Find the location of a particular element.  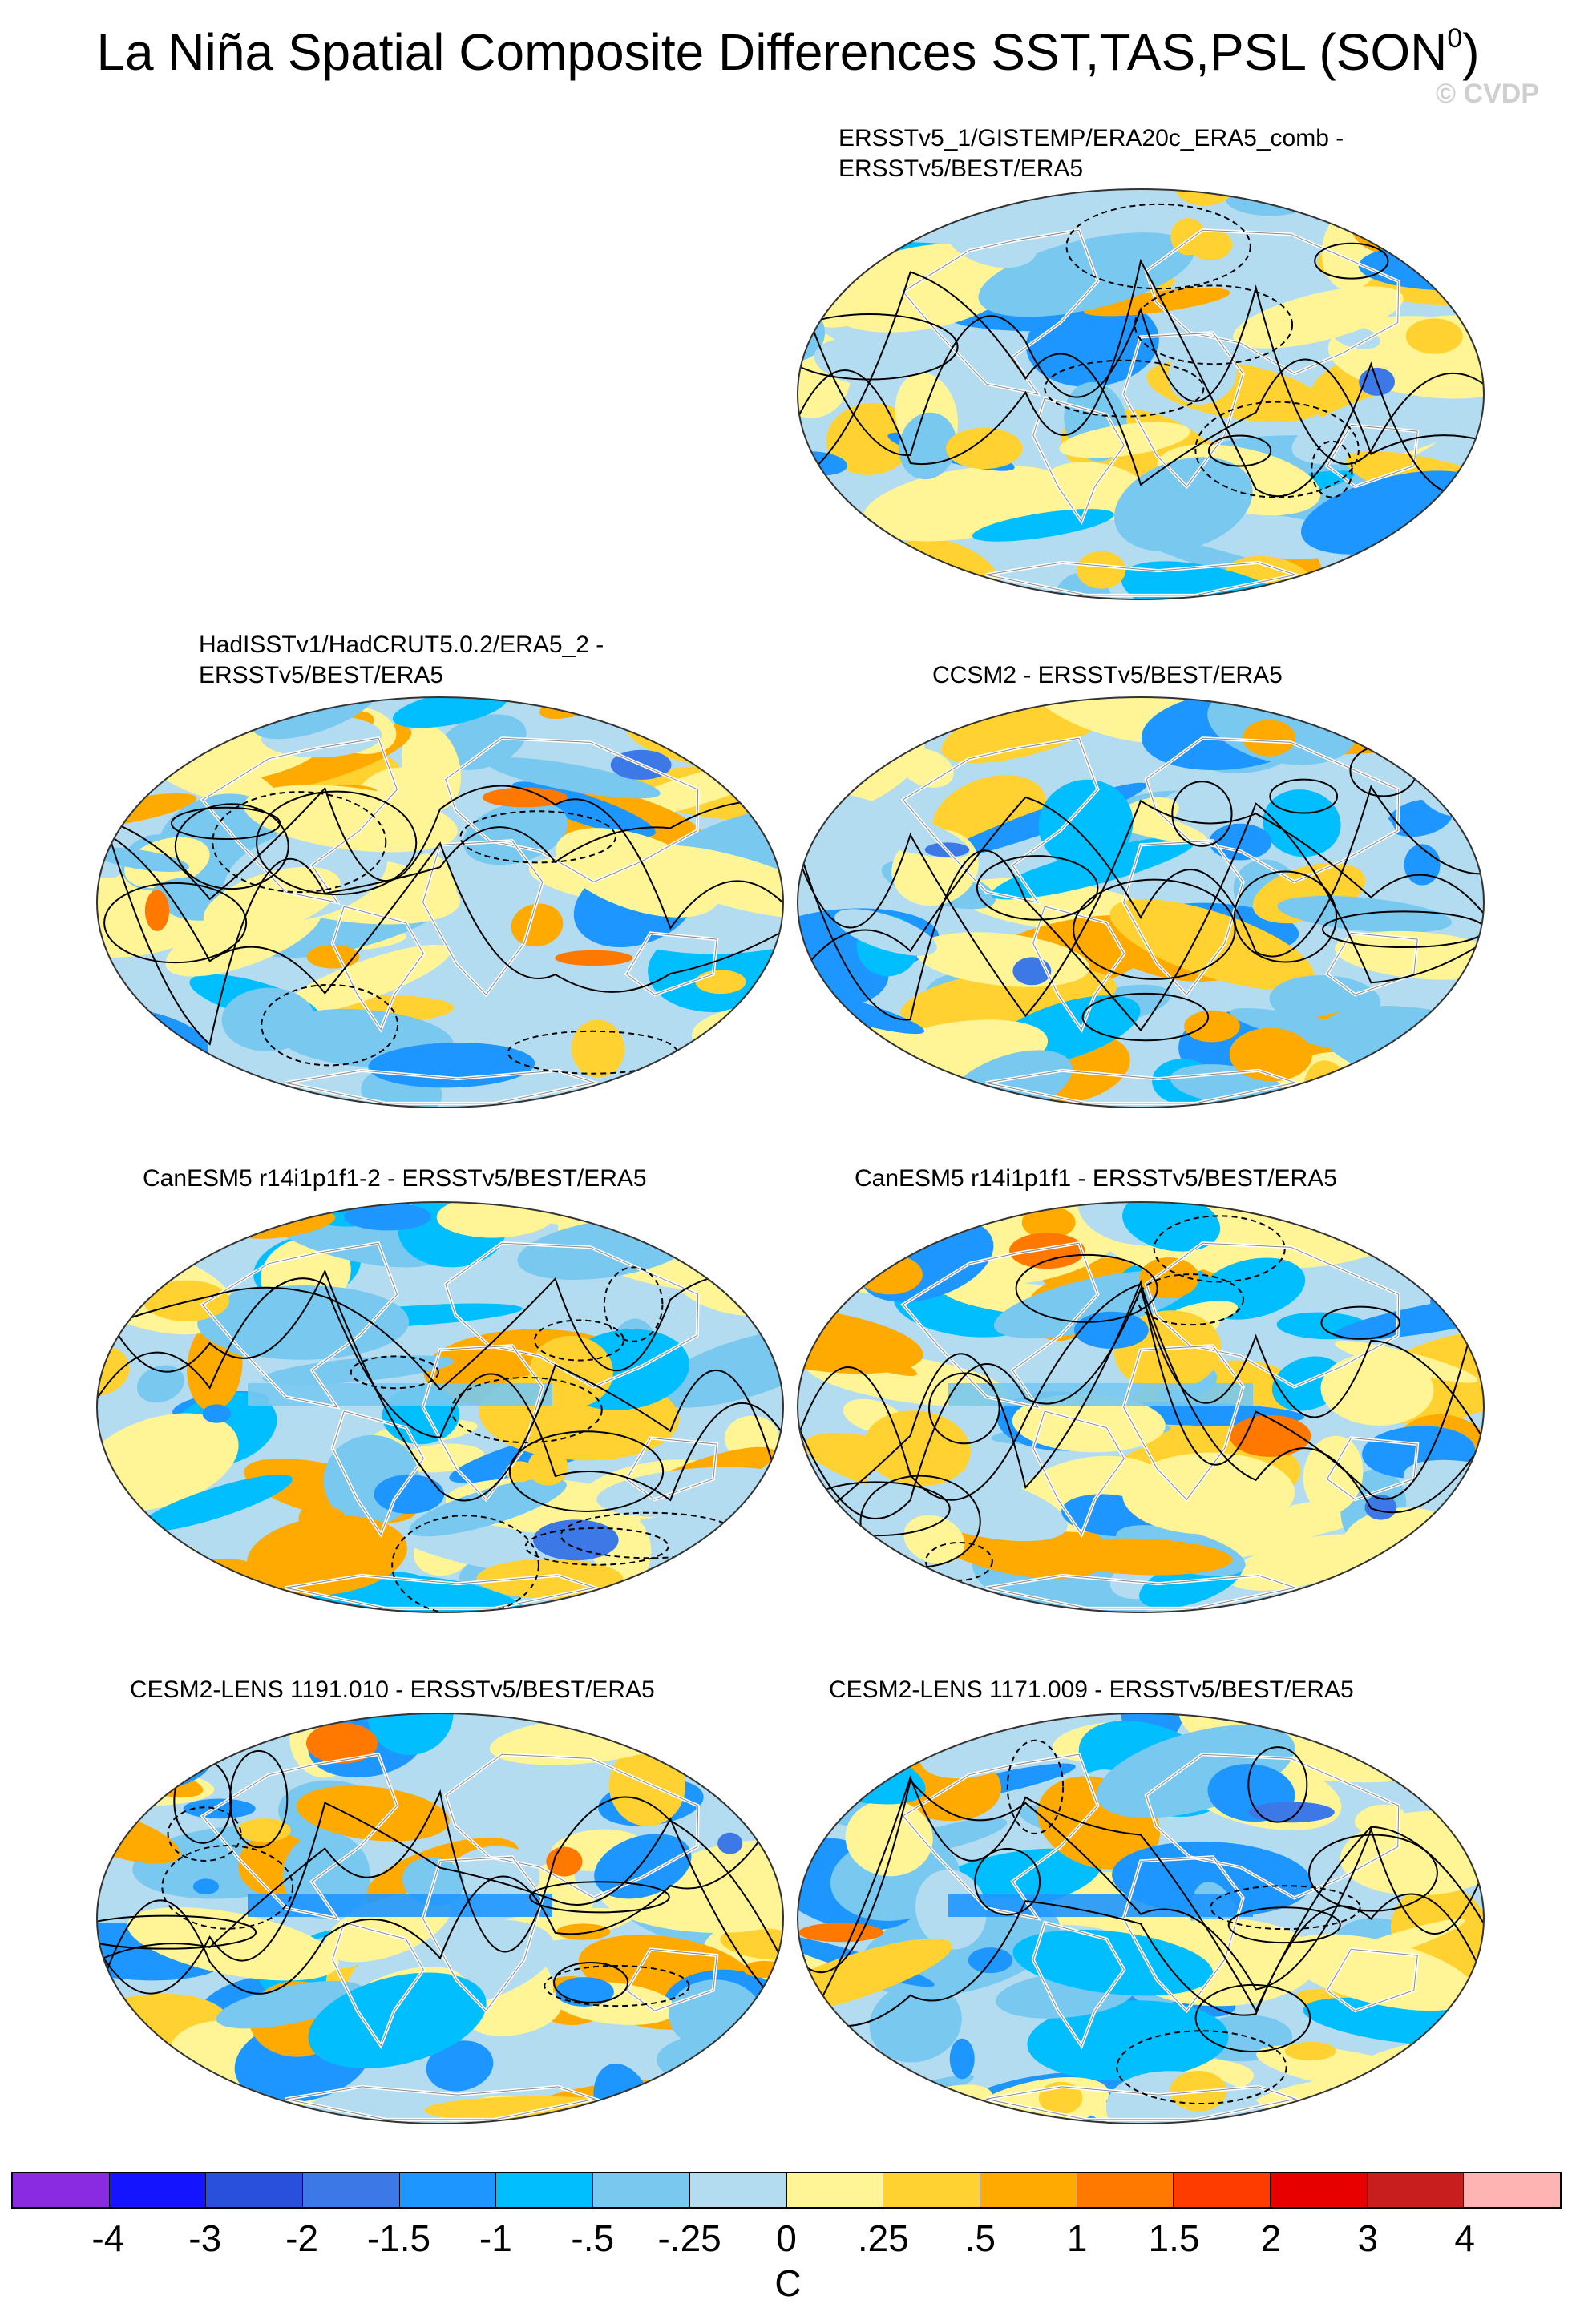

colorbar is located at coordinates (786, 2190).